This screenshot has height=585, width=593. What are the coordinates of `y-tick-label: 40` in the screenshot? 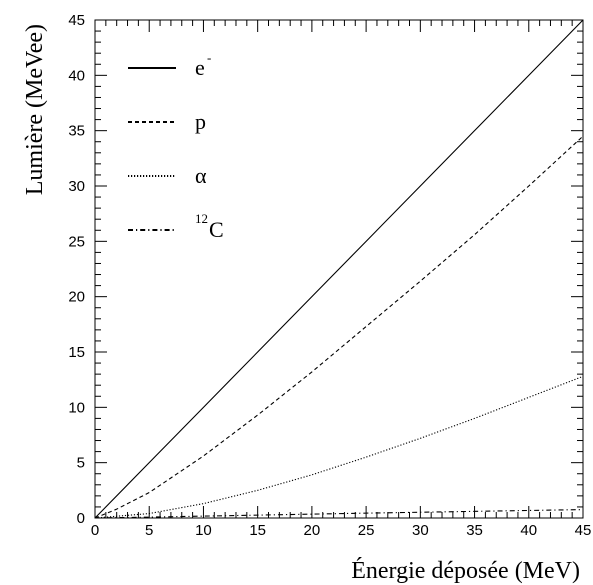 It's located at (76, 75).